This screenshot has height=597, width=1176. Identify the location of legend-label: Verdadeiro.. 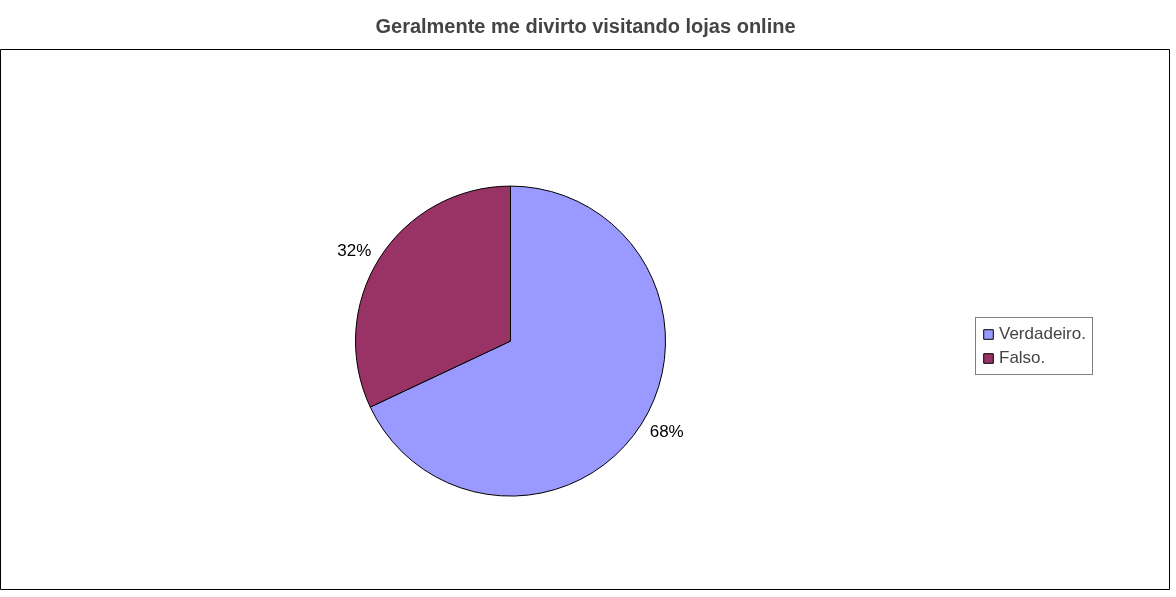
(1042, 334).